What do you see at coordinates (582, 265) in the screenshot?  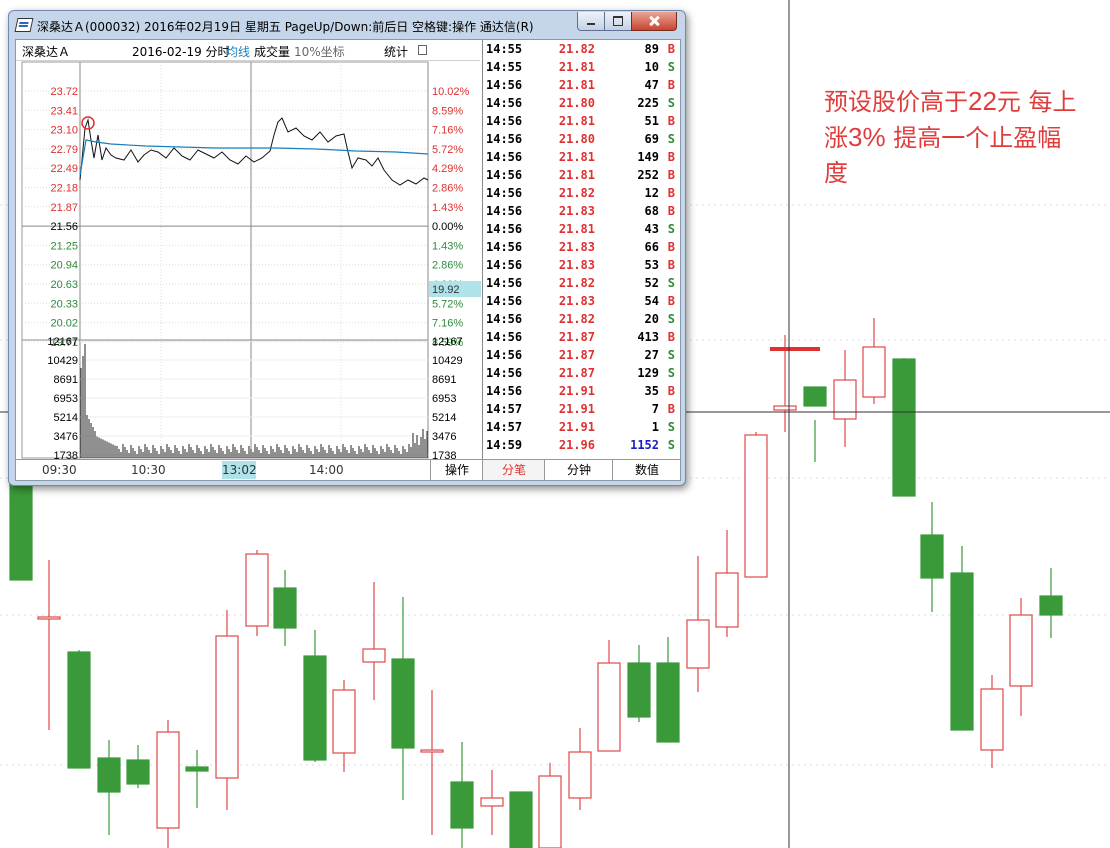 I see `tick-row: 14:56 21.83 53 B` at bounding box center [582, 265].